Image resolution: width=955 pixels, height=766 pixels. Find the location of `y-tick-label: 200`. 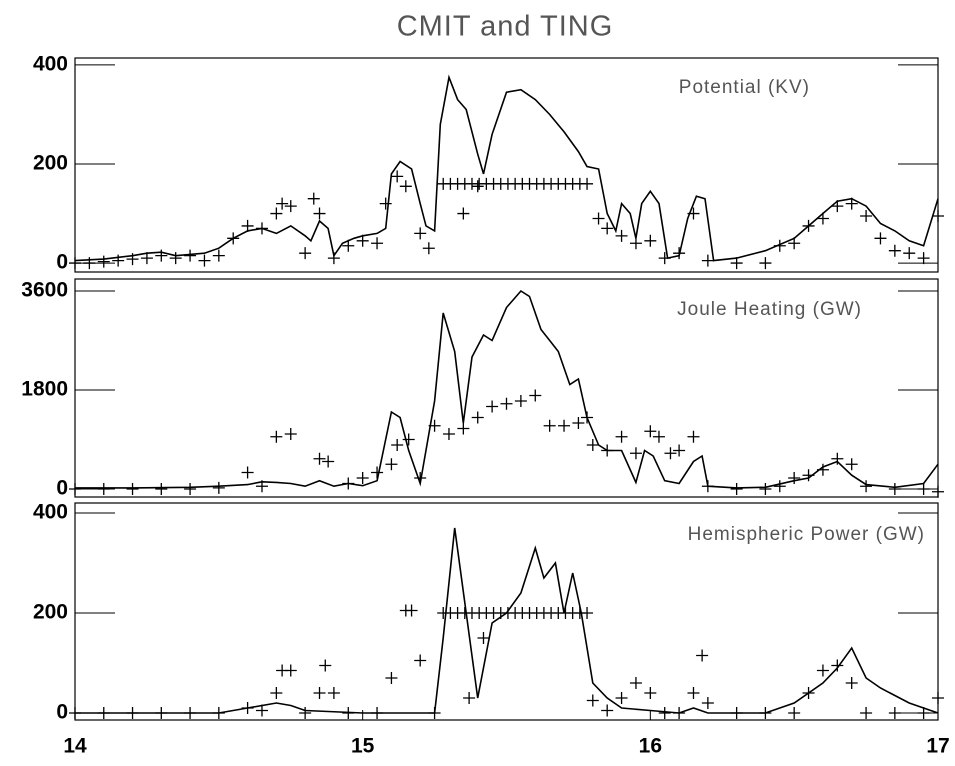

y-tick-label: 200 is located at coordinates (50, 612).